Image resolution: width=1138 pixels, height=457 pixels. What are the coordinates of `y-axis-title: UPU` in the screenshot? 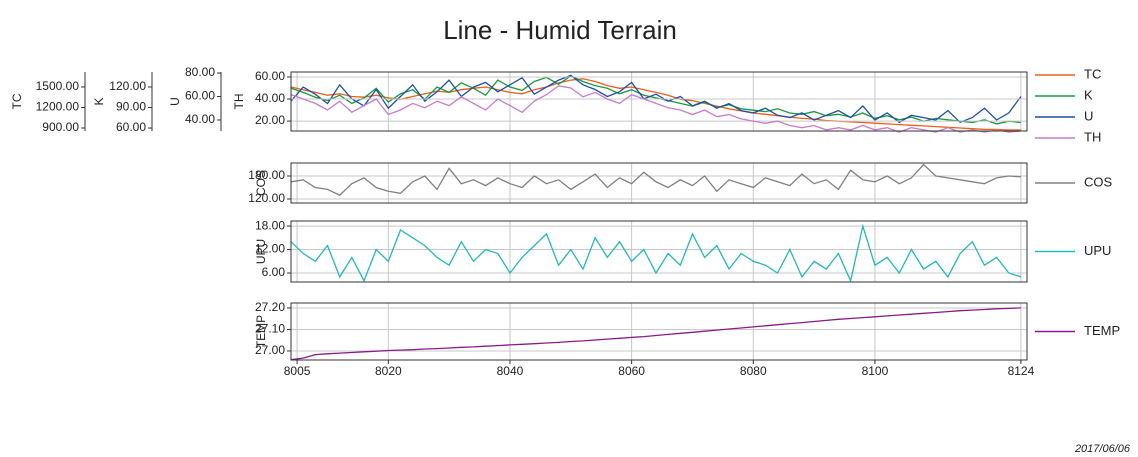 It's located at (261, 251).